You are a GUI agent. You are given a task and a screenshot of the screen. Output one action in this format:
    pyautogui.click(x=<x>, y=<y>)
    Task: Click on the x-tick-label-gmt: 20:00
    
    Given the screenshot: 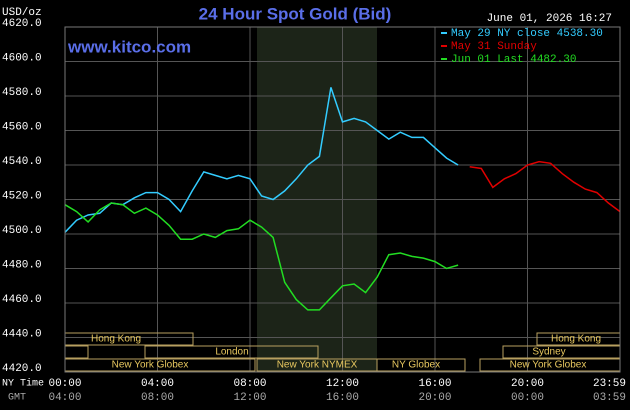 What is the action you would take?
    pyautogui.click(x=434, y=398)
    